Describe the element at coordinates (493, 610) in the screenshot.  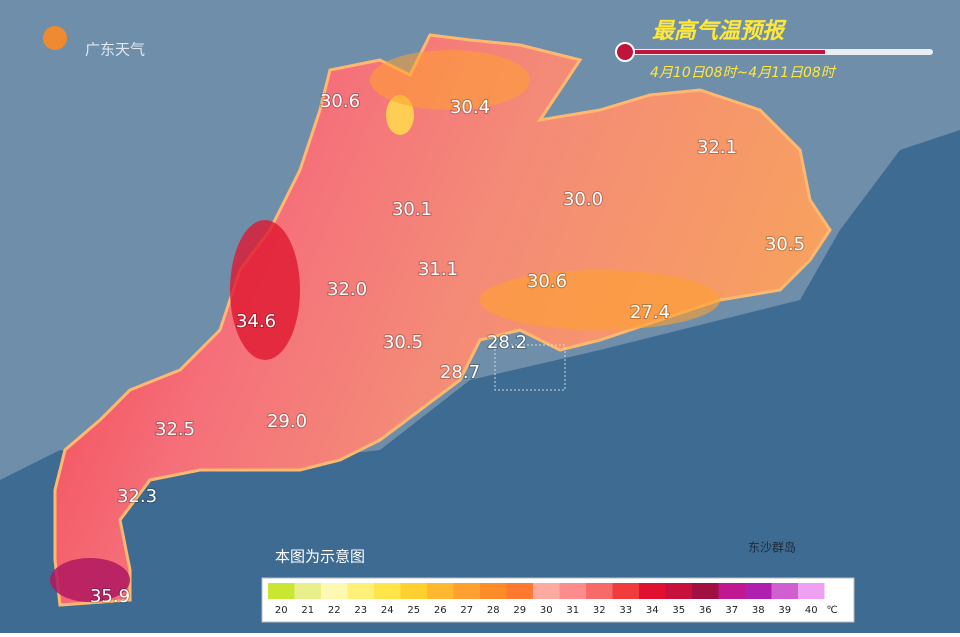
I see `legend-label: 28` at that location.